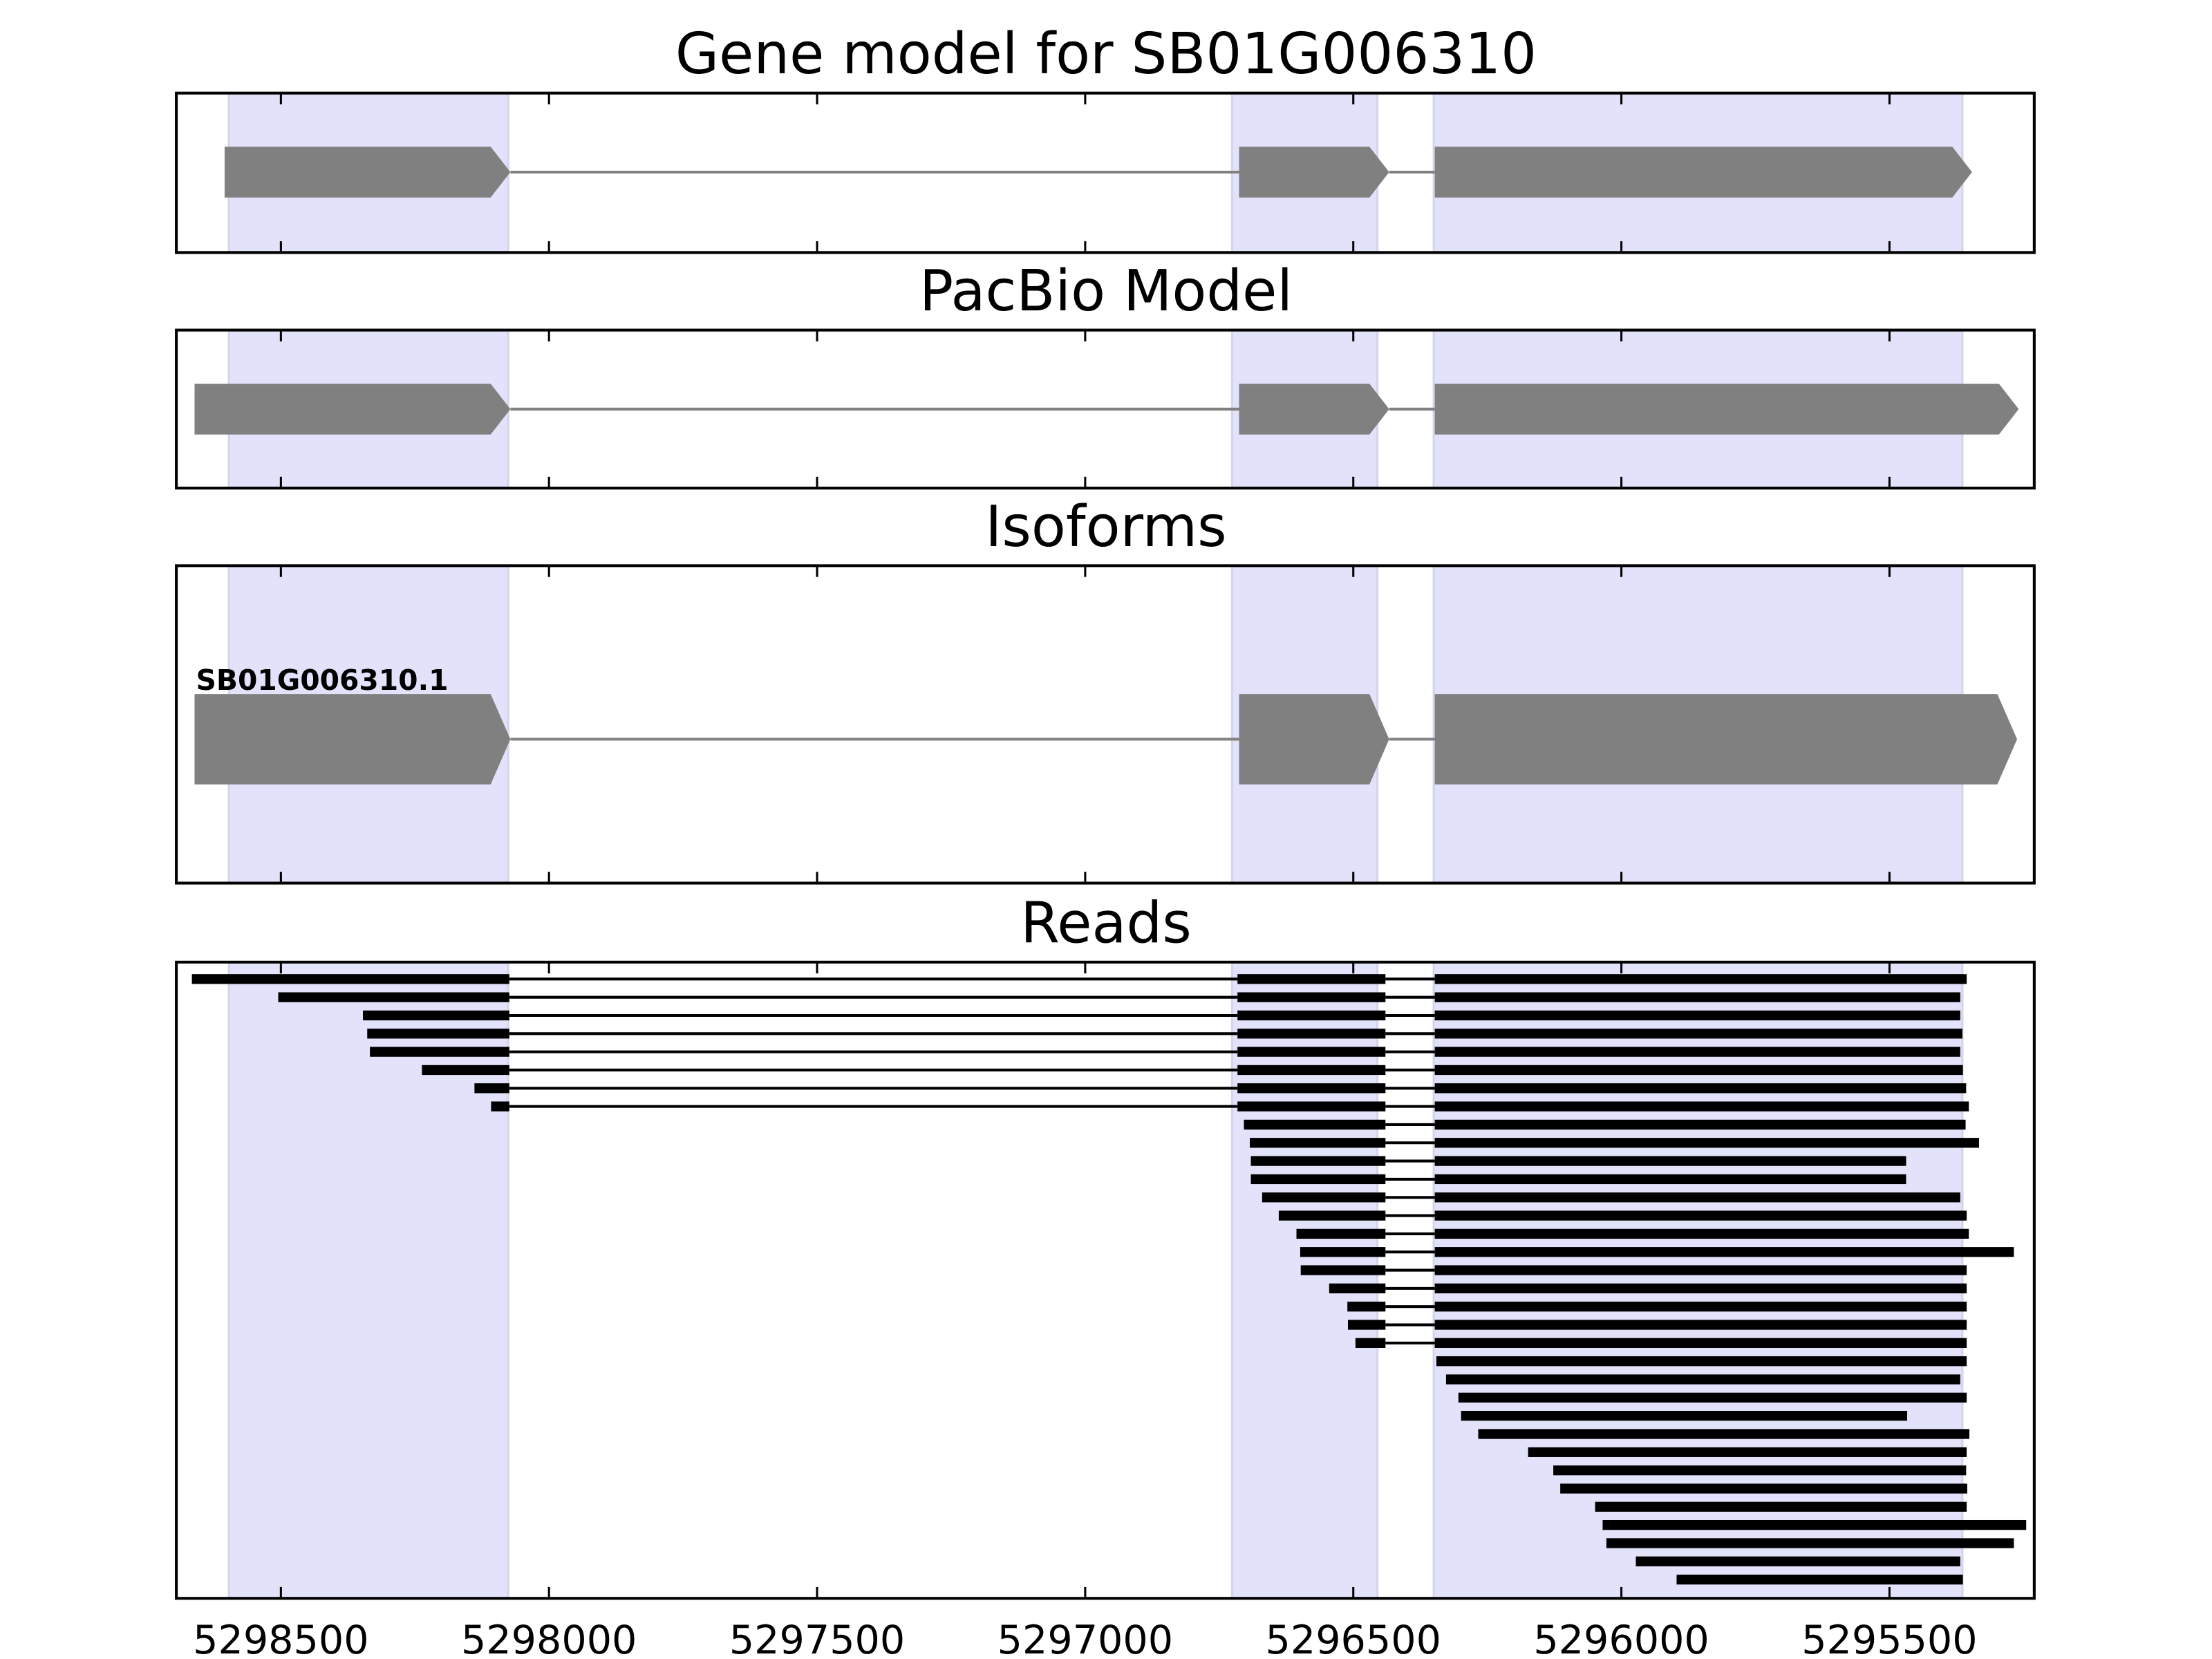 The height and width of the screenshot is (1659, 2212). I want to click on x-tick-label: 5298000, so click(549, 1638).